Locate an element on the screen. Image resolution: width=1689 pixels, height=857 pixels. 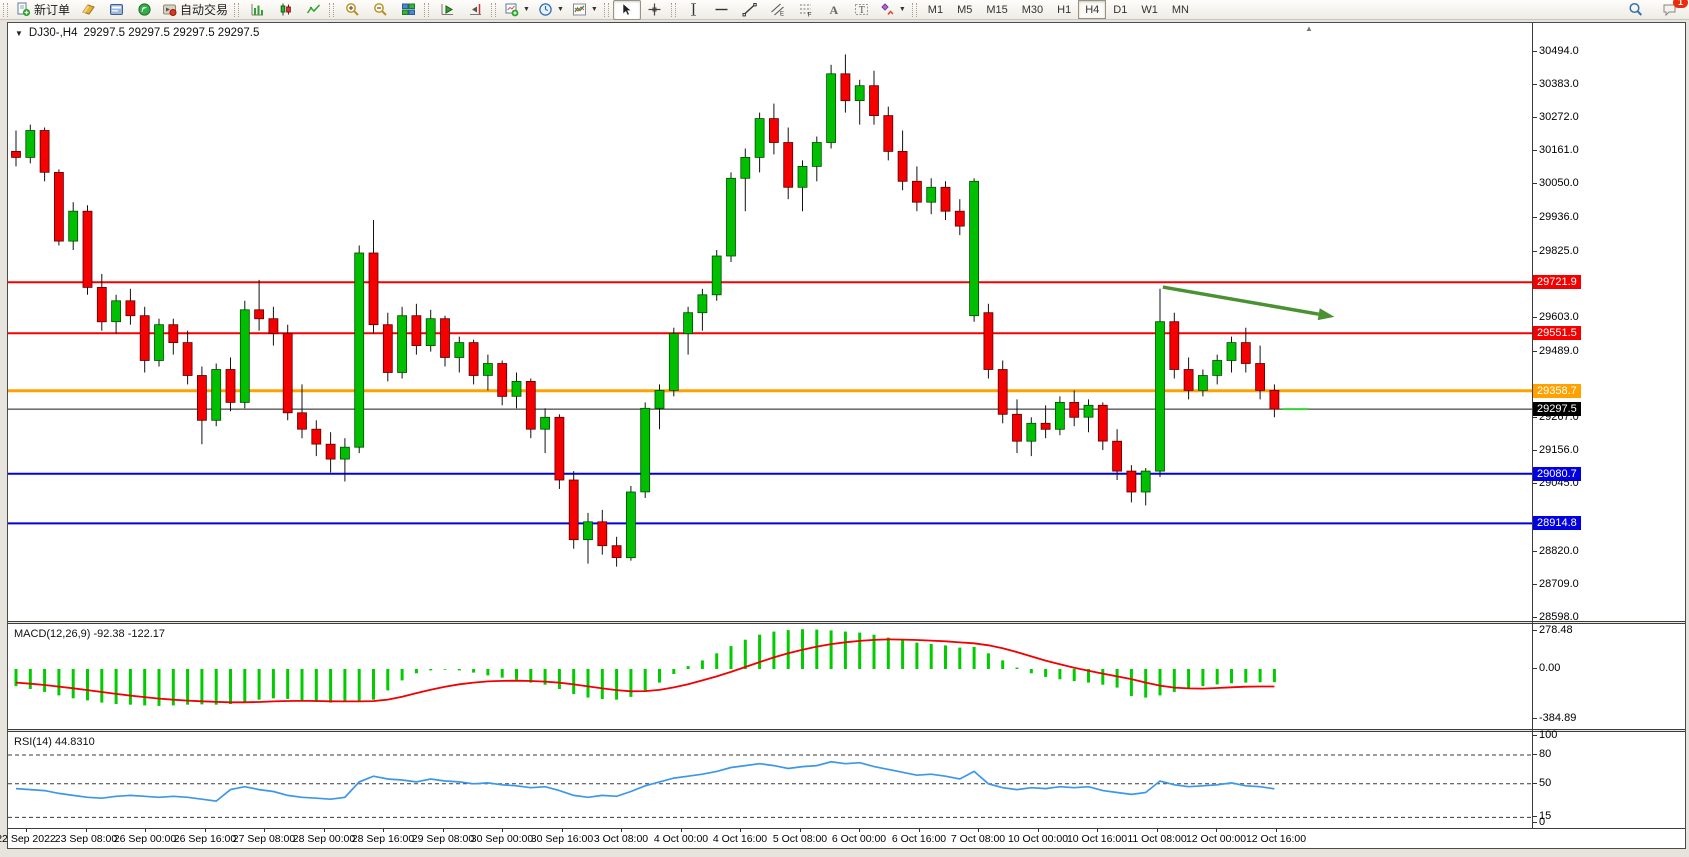
text-button: A is located at coordinates (834, 10).